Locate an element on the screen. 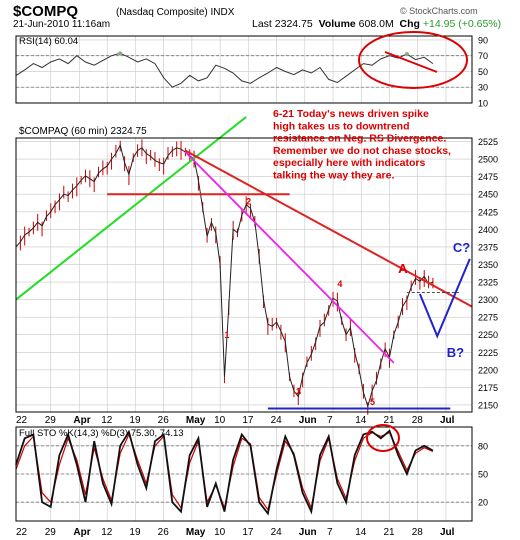 This screenshot has height=540, width=520. price-tick-label: 2225 is located at coordinates (488, 353).